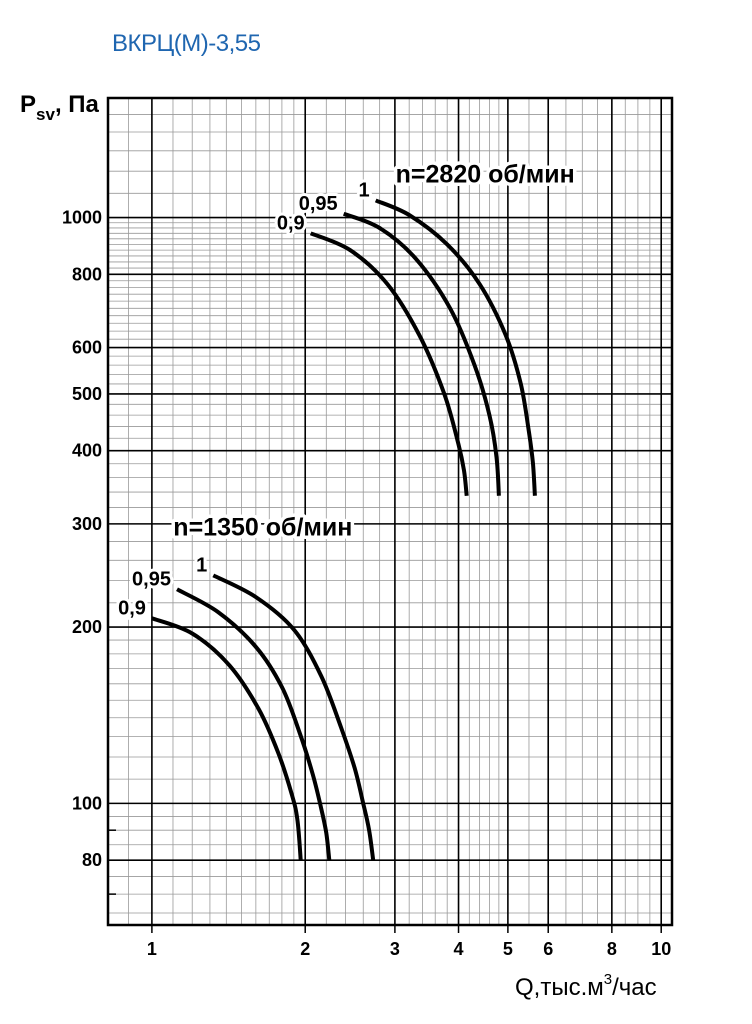 The width and height of the screenshot is (752, 1024). I want to click on x-tick-label: 1, so click(152, 949).